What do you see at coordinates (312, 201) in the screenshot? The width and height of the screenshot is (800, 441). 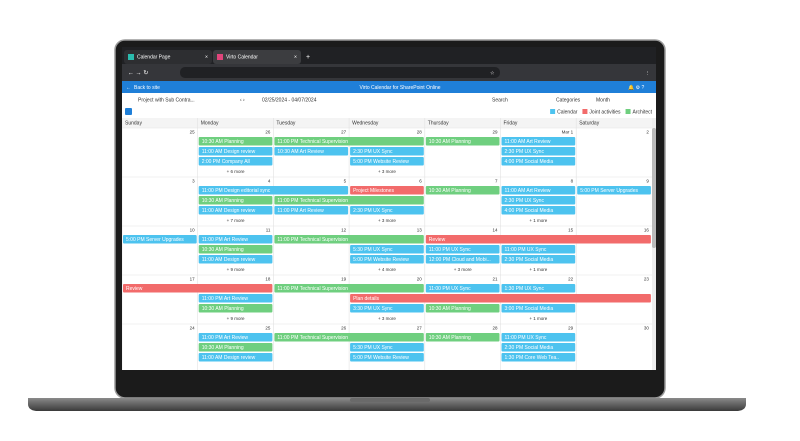 I see `event-title: 11:00 PM Technical Supervision` at bounding box center [312, 201].